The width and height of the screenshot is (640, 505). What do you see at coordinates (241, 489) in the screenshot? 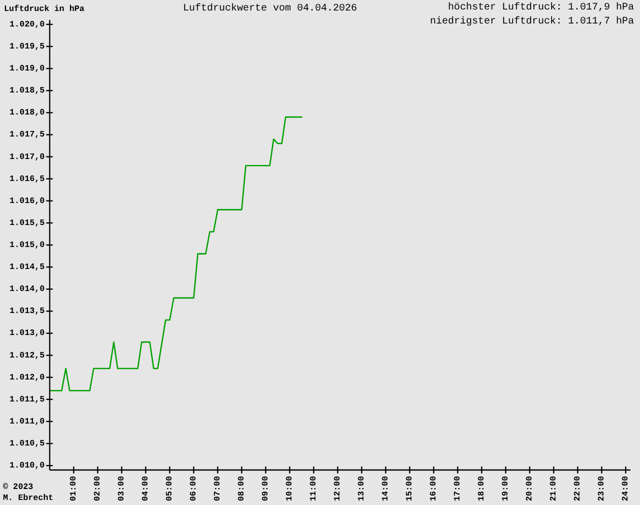
I see `x-tick-label: 08:00` at bounding box center [241, 489].